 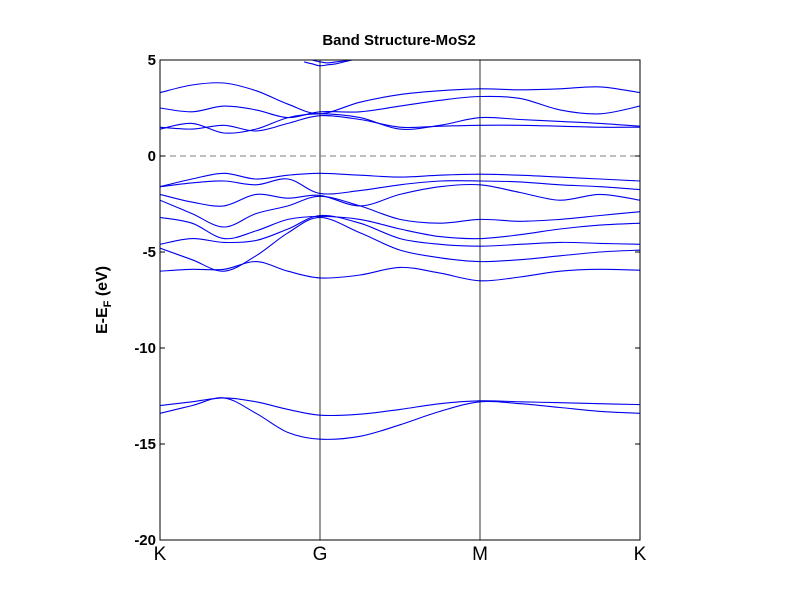 What do you see at coordinates (102, 283) in the screenshot?
I see `y-axis-label-unit: (eV)` at bounding box center [102, 283].